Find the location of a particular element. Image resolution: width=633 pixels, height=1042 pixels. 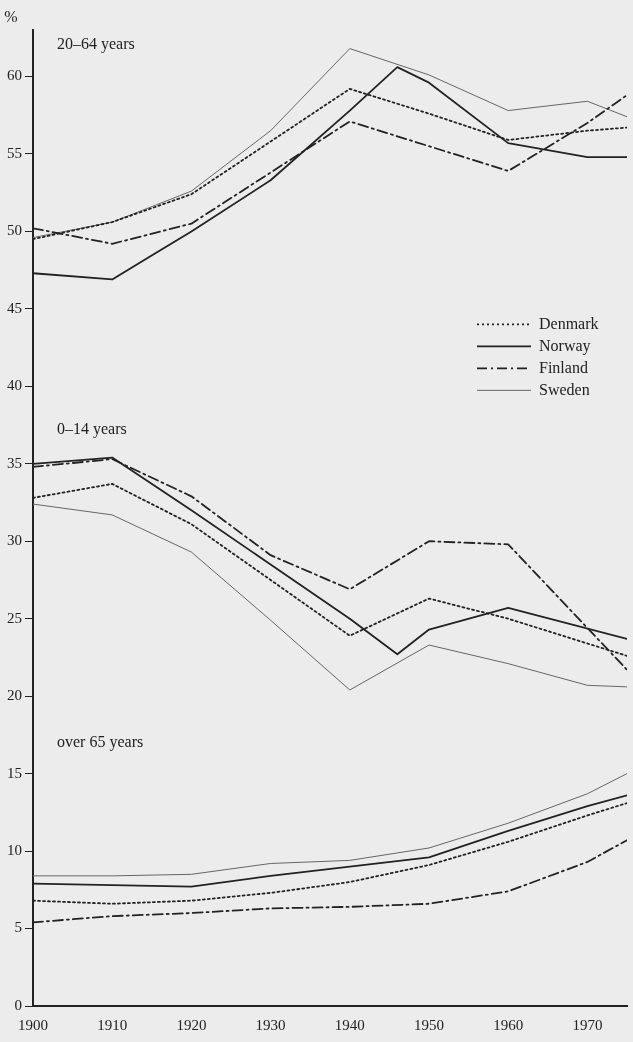

x-tick-label: 1920 is located at coordinates (191, 1024).